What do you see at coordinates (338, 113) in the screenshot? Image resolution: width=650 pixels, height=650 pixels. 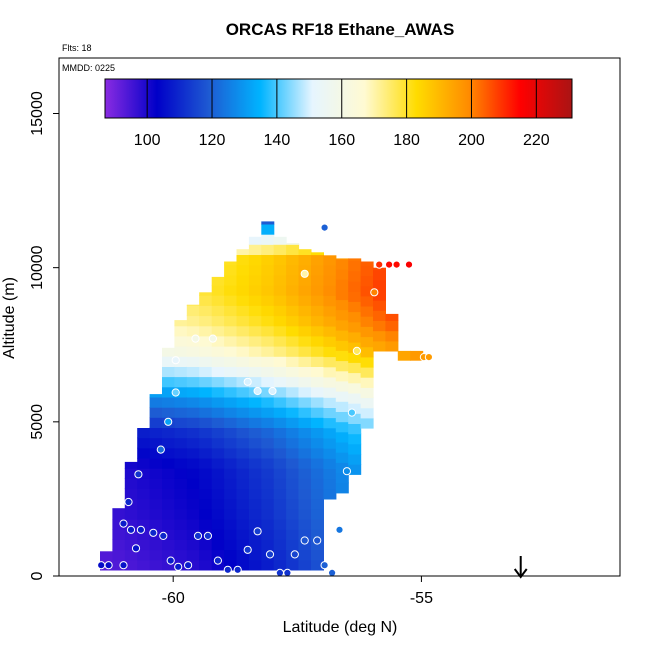 I see `colorbar: 100 120 140 160 180 200 220` at bounding box center [338, 113].